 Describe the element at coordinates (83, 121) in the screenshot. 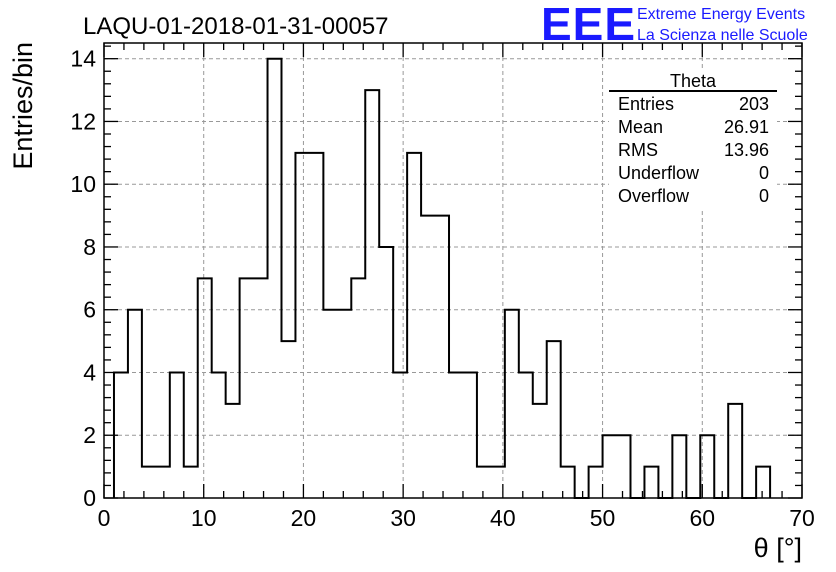

I see `y-tick-label: 12` at that location.